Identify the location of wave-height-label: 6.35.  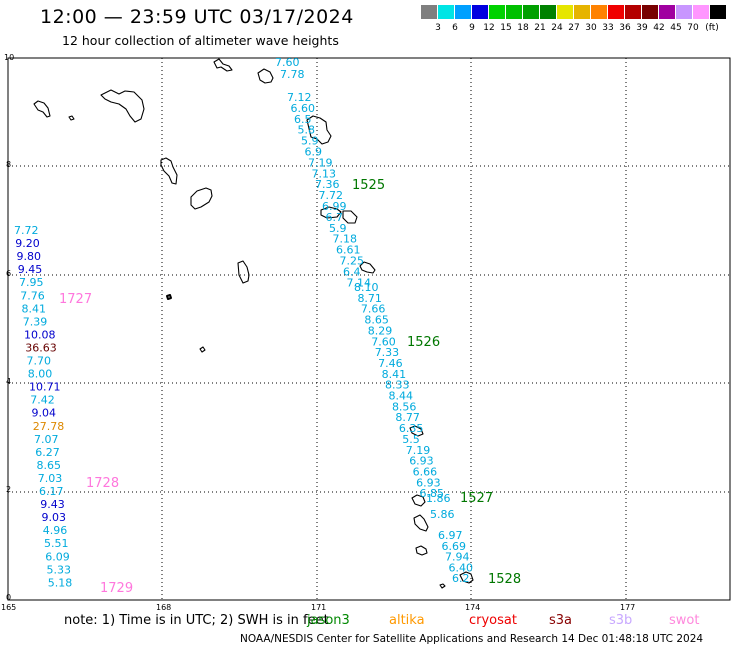
(411, 428).